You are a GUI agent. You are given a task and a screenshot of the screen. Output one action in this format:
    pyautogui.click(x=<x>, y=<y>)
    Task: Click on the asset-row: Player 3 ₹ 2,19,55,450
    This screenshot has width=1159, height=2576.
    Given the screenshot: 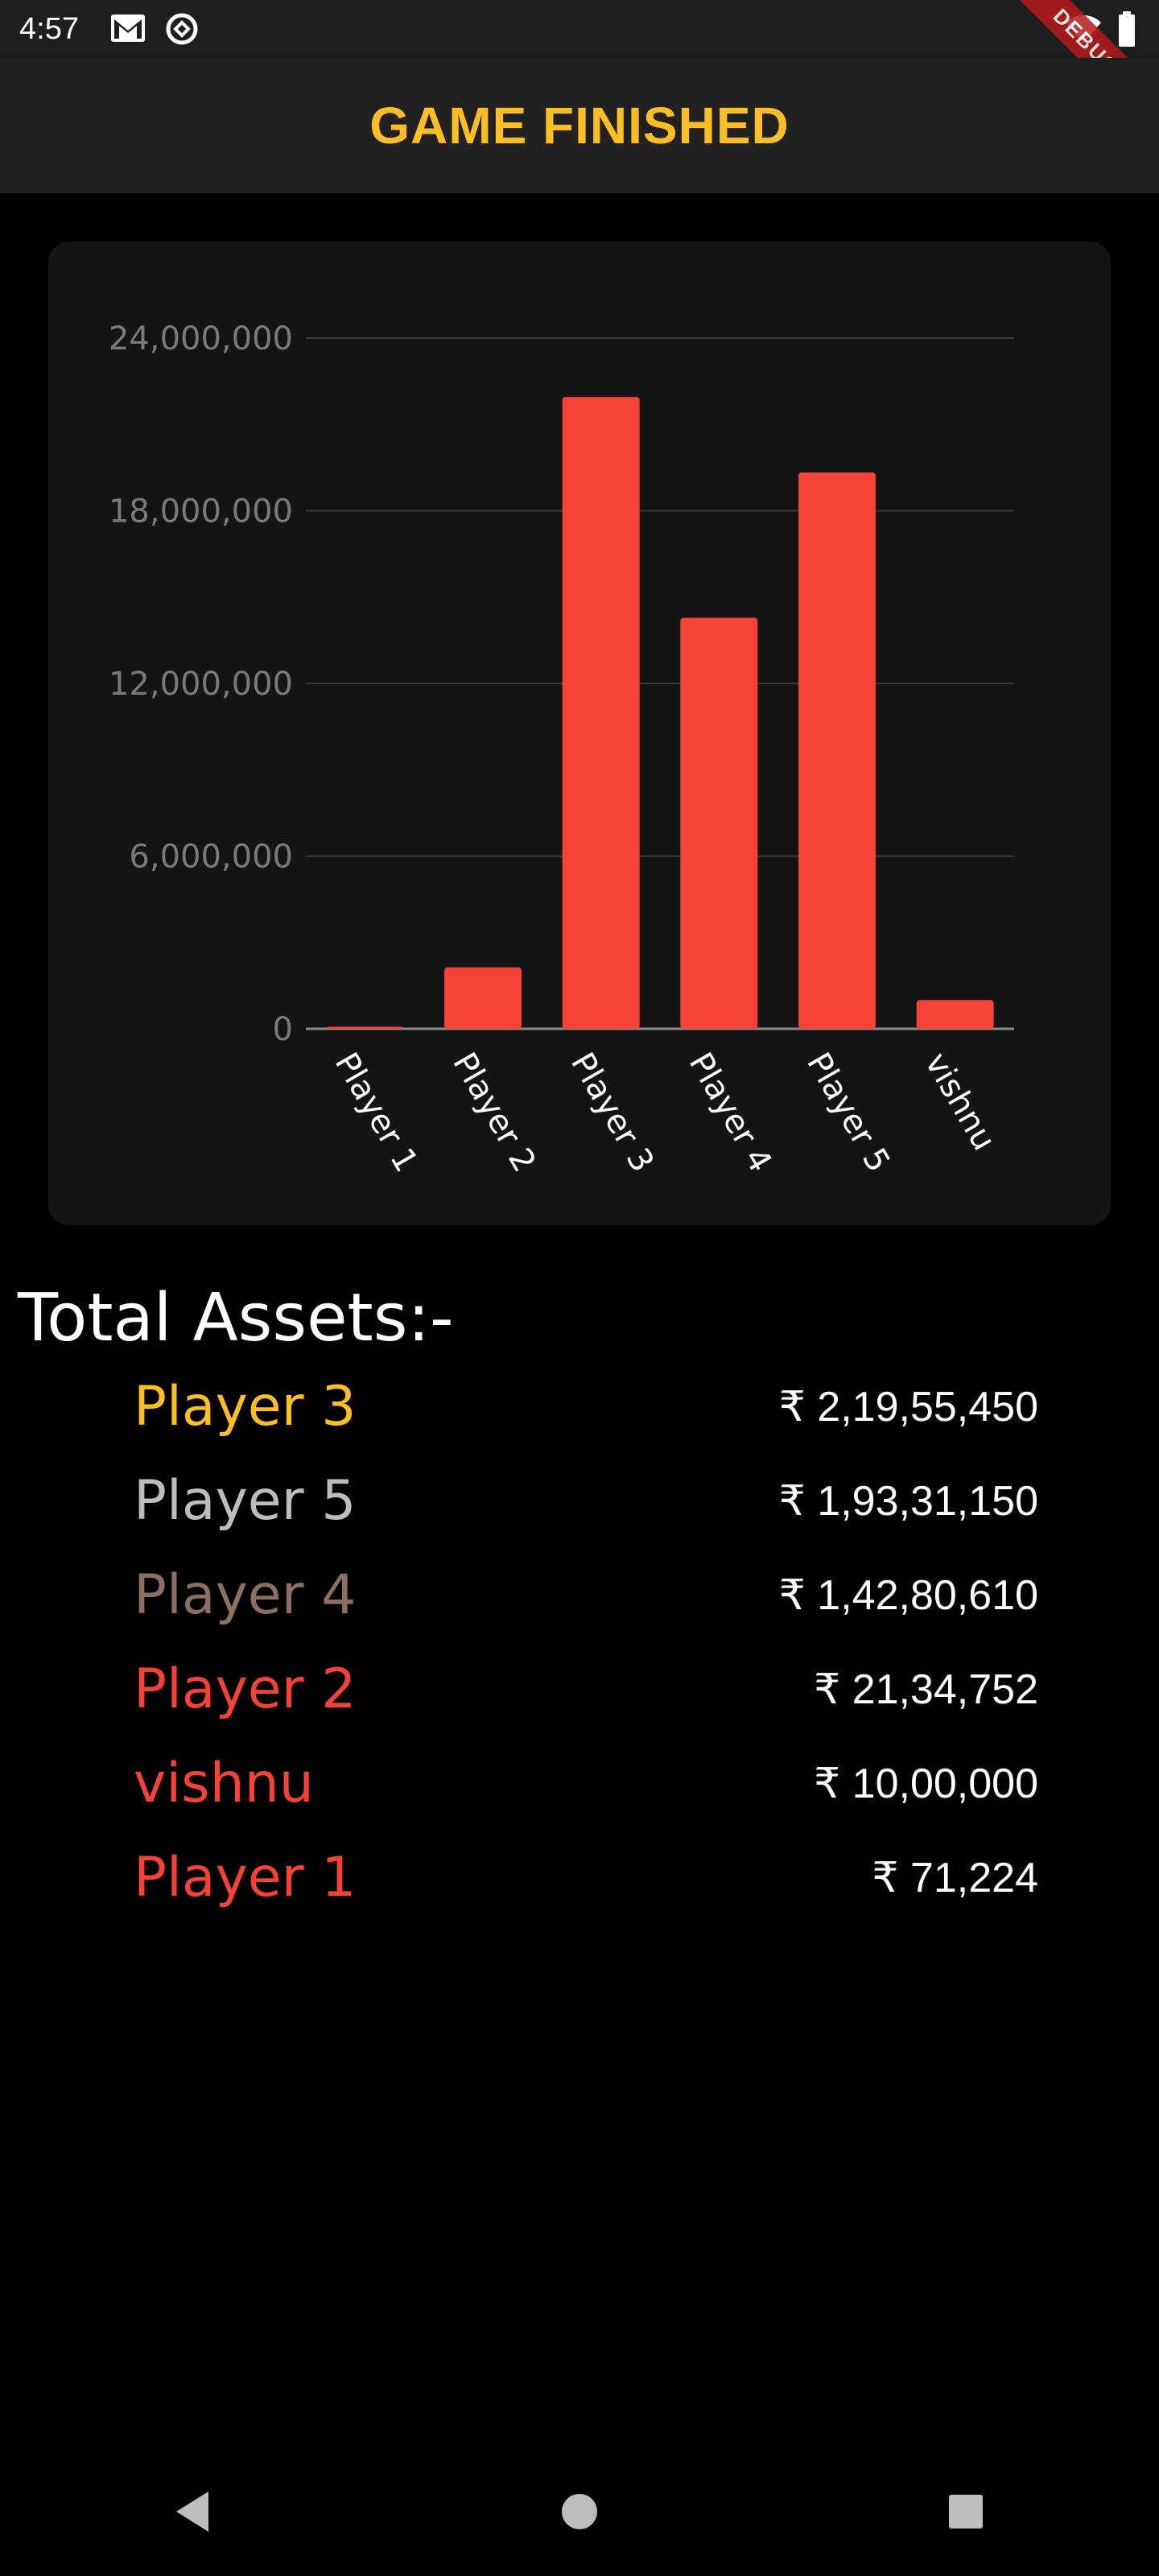 What is the action you would take?
    pyautogui.click(x=579, y=1415)
    